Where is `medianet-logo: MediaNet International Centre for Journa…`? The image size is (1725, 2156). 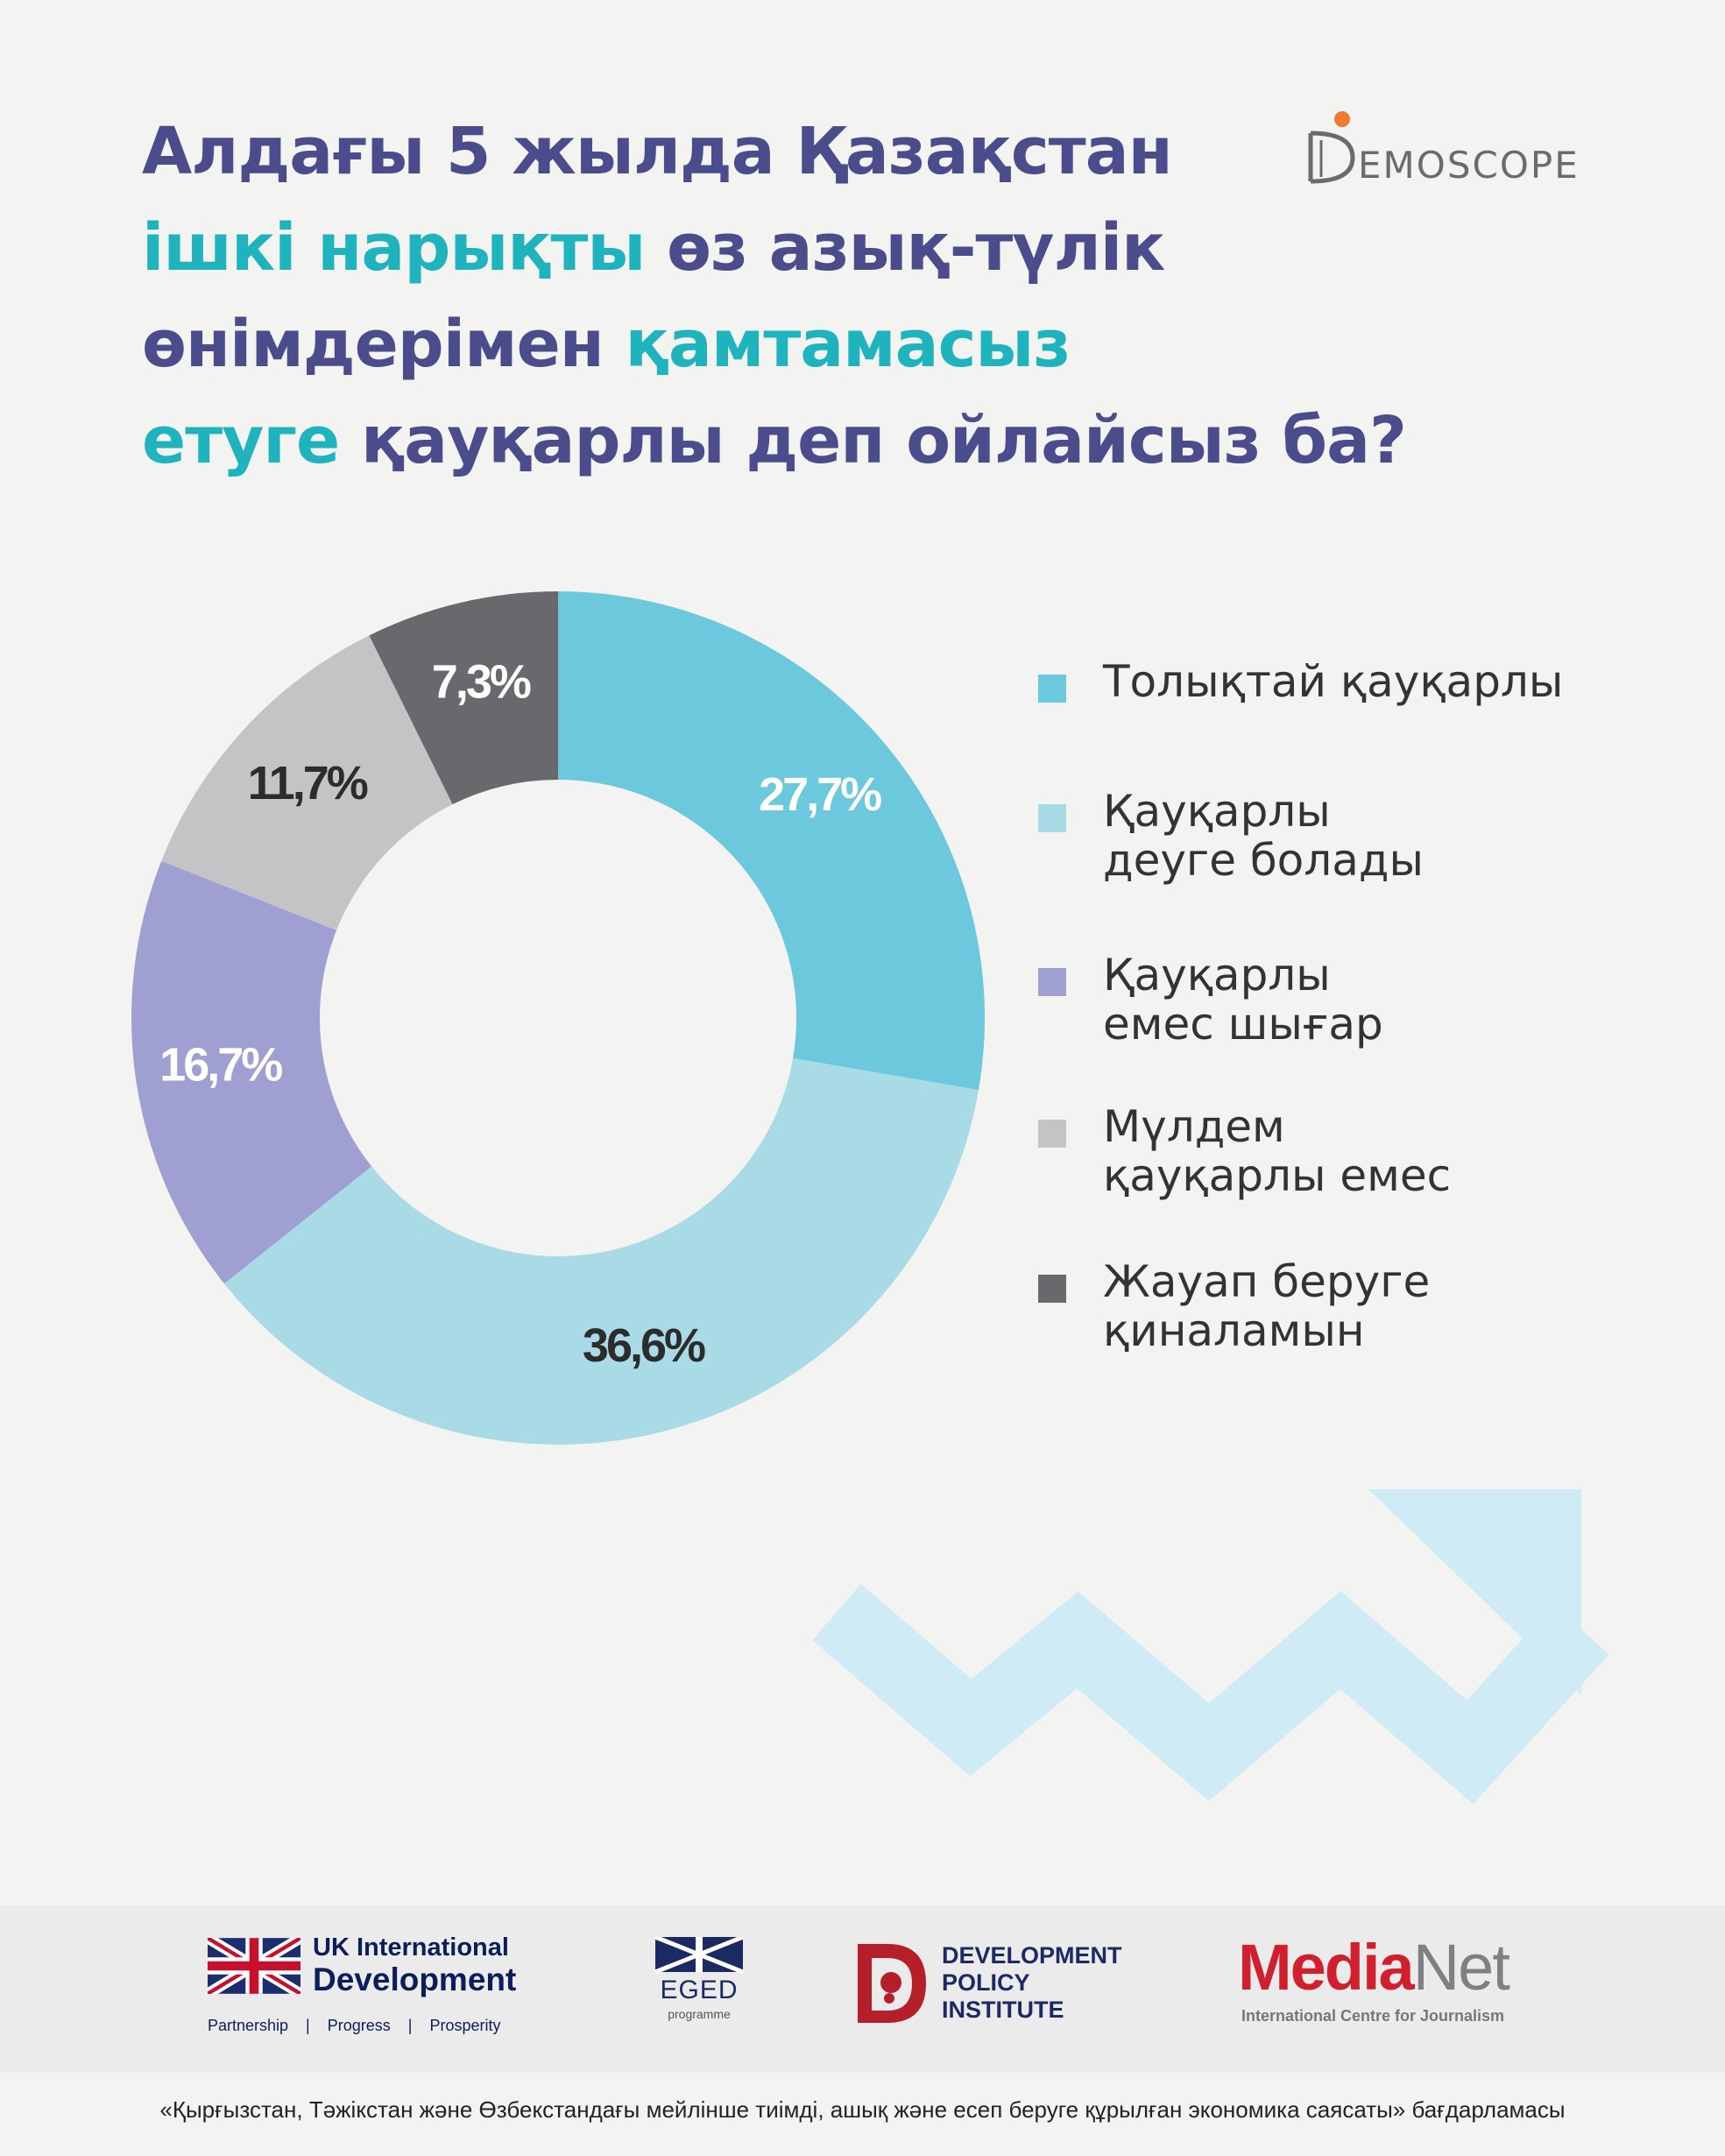 medianet-logo: MediaNet International Centre for Journa… is located at coordinates (1395, 1983).